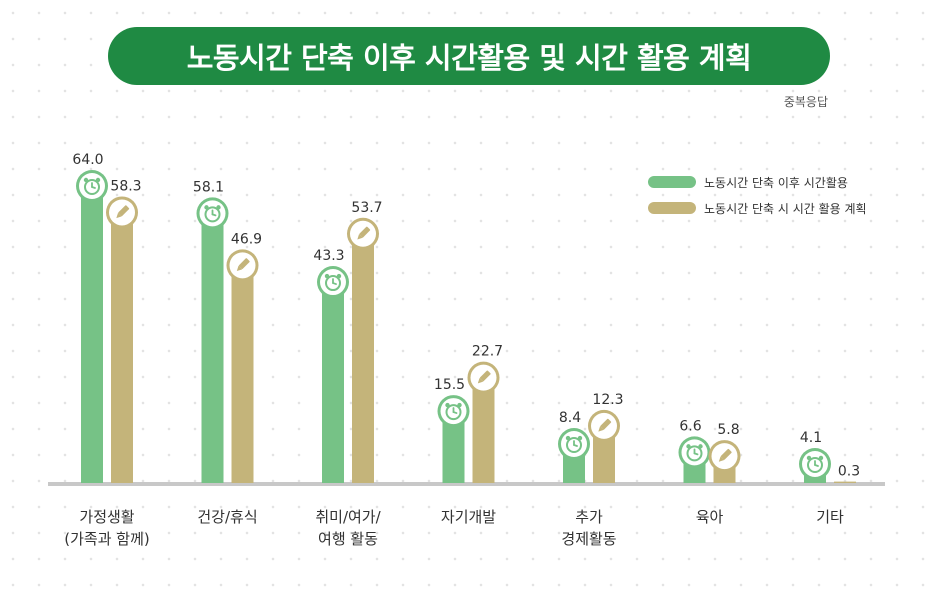 The width and height of the screenshot is (940, 593). I want to click on data-label: 6.6, so click(690, 426).